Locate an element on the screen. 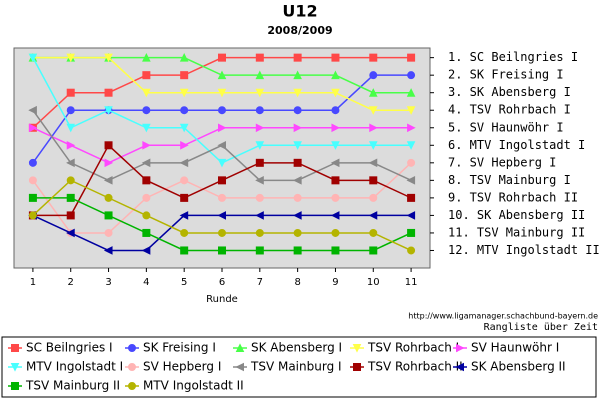 The width and height of the screenshot is (600, 400). y-tick-label: 4. TSV Rohrbach I is located at coordinates (509, 110).